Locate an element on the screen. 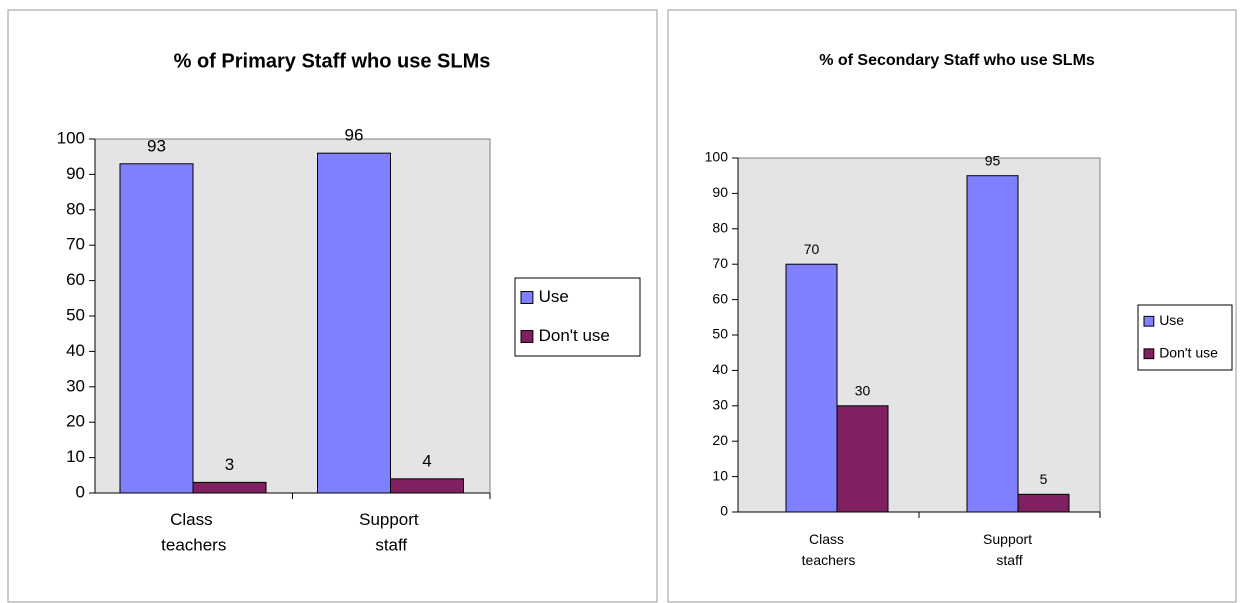  data-label: 4 is located at coordinates (426, 460).